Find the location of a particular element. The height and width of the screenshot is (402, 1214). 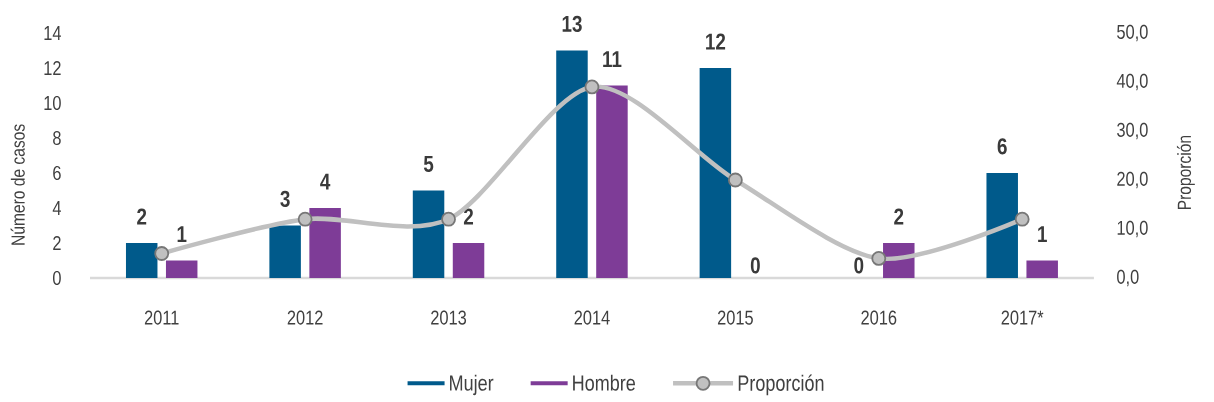

data-label: 12 is located at coordinates (716, 41).